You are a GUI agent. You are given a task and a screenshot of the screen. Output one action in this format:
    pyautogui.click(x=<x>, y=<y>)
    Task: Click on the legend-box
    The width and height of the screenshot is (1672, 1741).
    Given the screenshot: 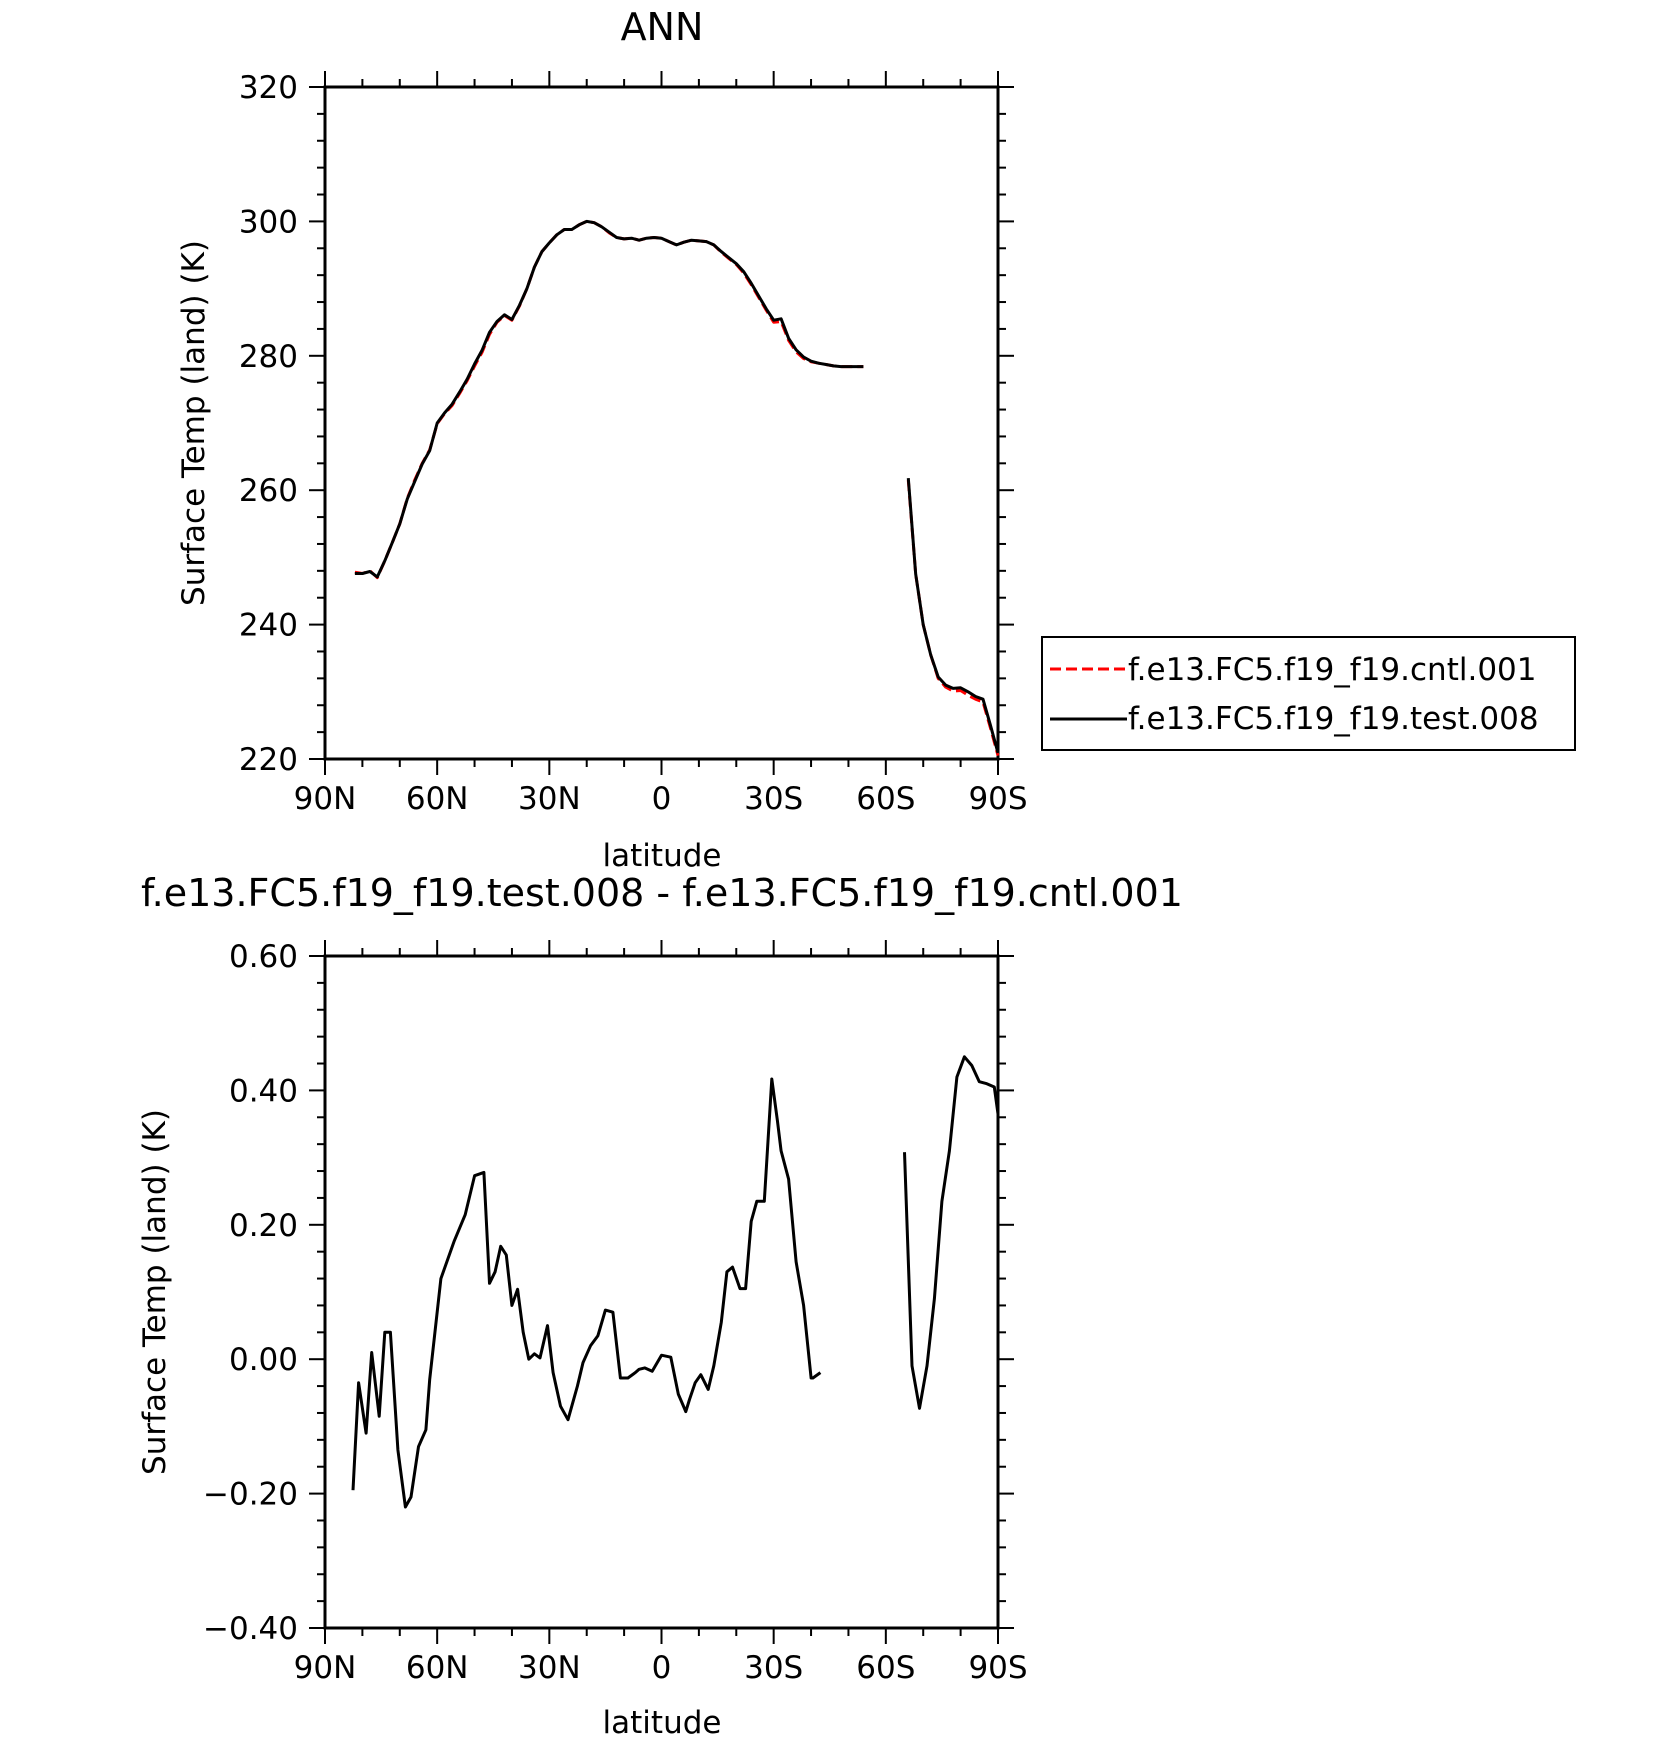 What is the action you would take?
    pyautogui.click(x=1308, y=693)
    